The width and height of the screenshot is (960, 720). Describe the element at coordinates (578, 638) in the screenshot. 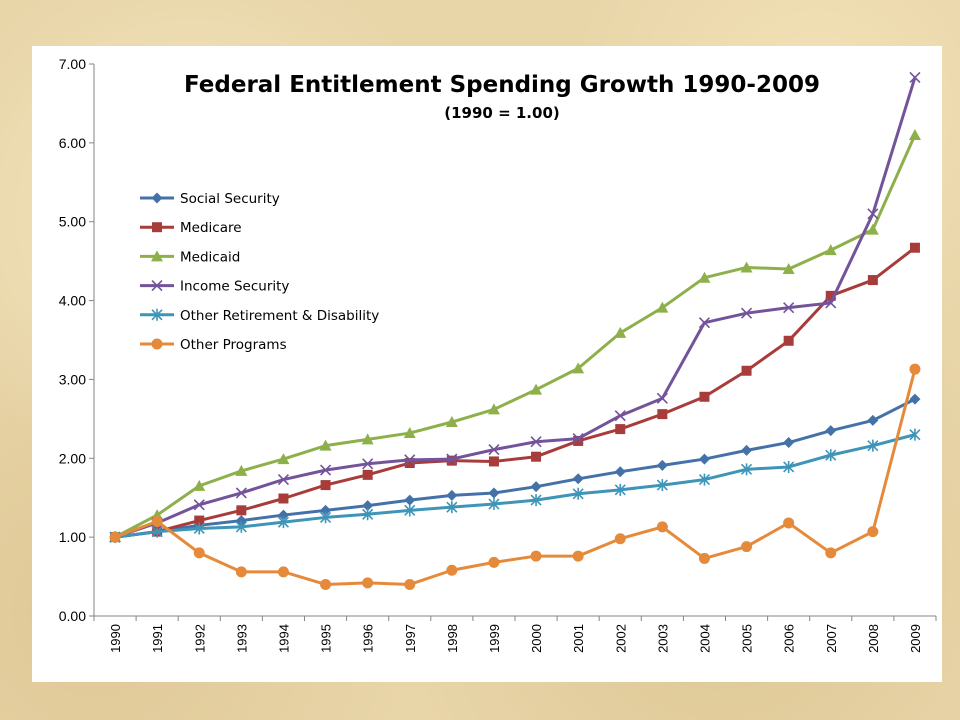

I see `x-tick-label: 2001` at that location.